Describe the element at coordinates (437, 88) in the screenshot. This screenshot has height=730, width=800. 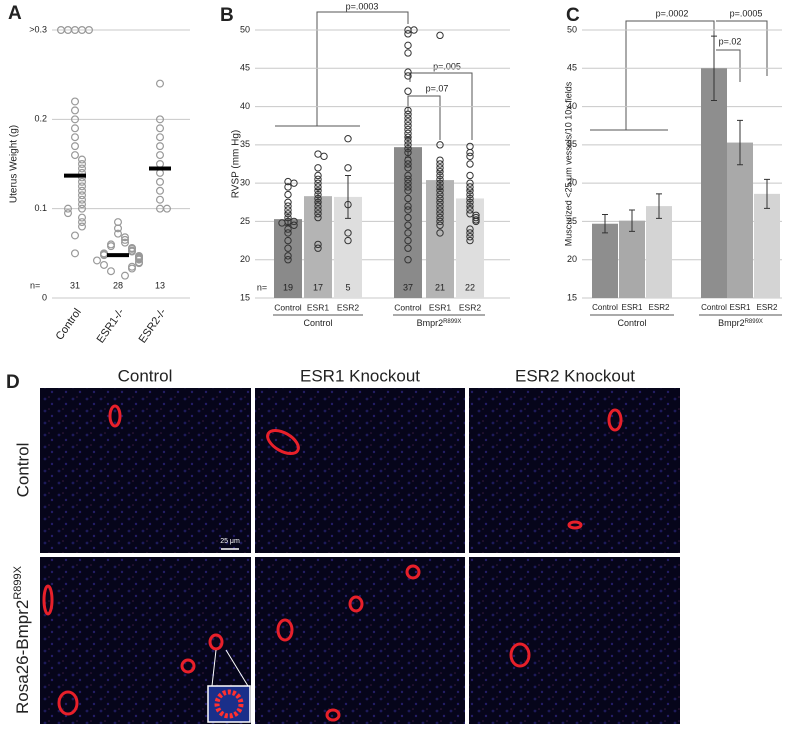
I see `p-value: p=.07` at that location.